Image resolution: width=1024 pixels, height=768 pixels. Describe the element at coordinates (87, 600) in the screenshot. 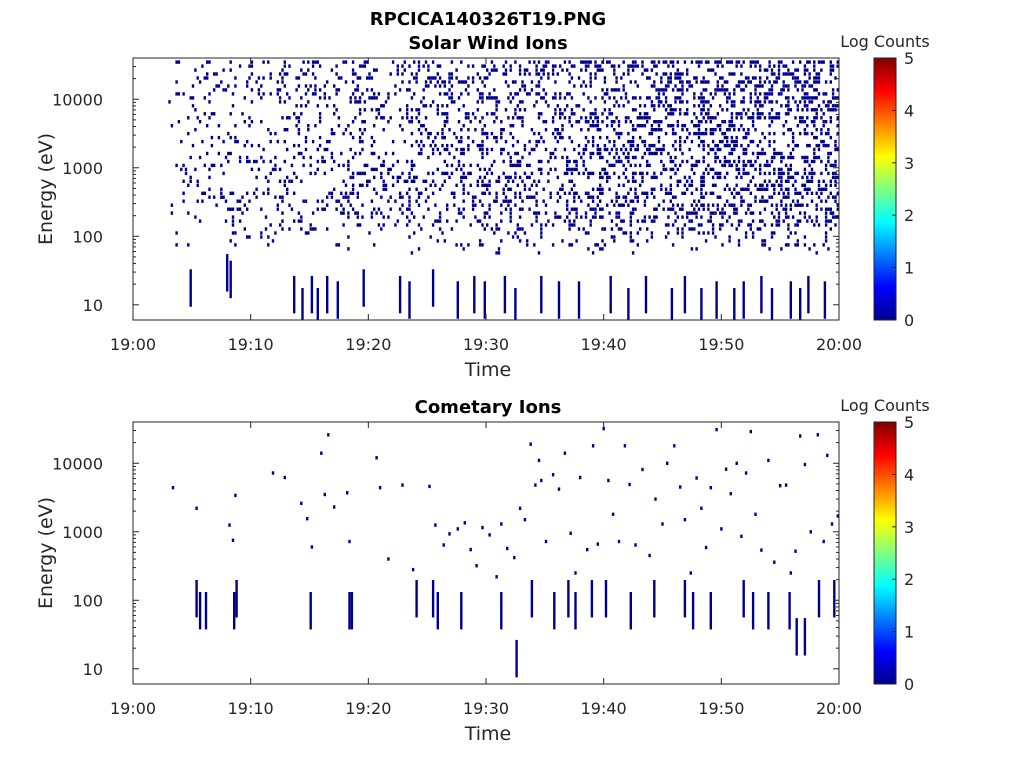

I see `y-tick-label: 100` at that location.